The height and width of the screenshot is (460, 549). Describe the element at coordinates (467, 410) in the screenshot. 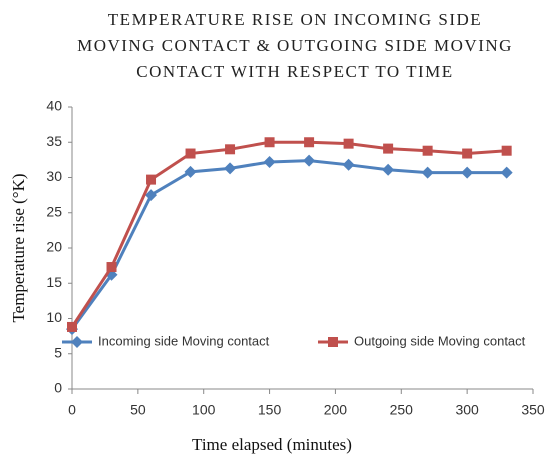

I see `x-tick-label: 300` at that location.